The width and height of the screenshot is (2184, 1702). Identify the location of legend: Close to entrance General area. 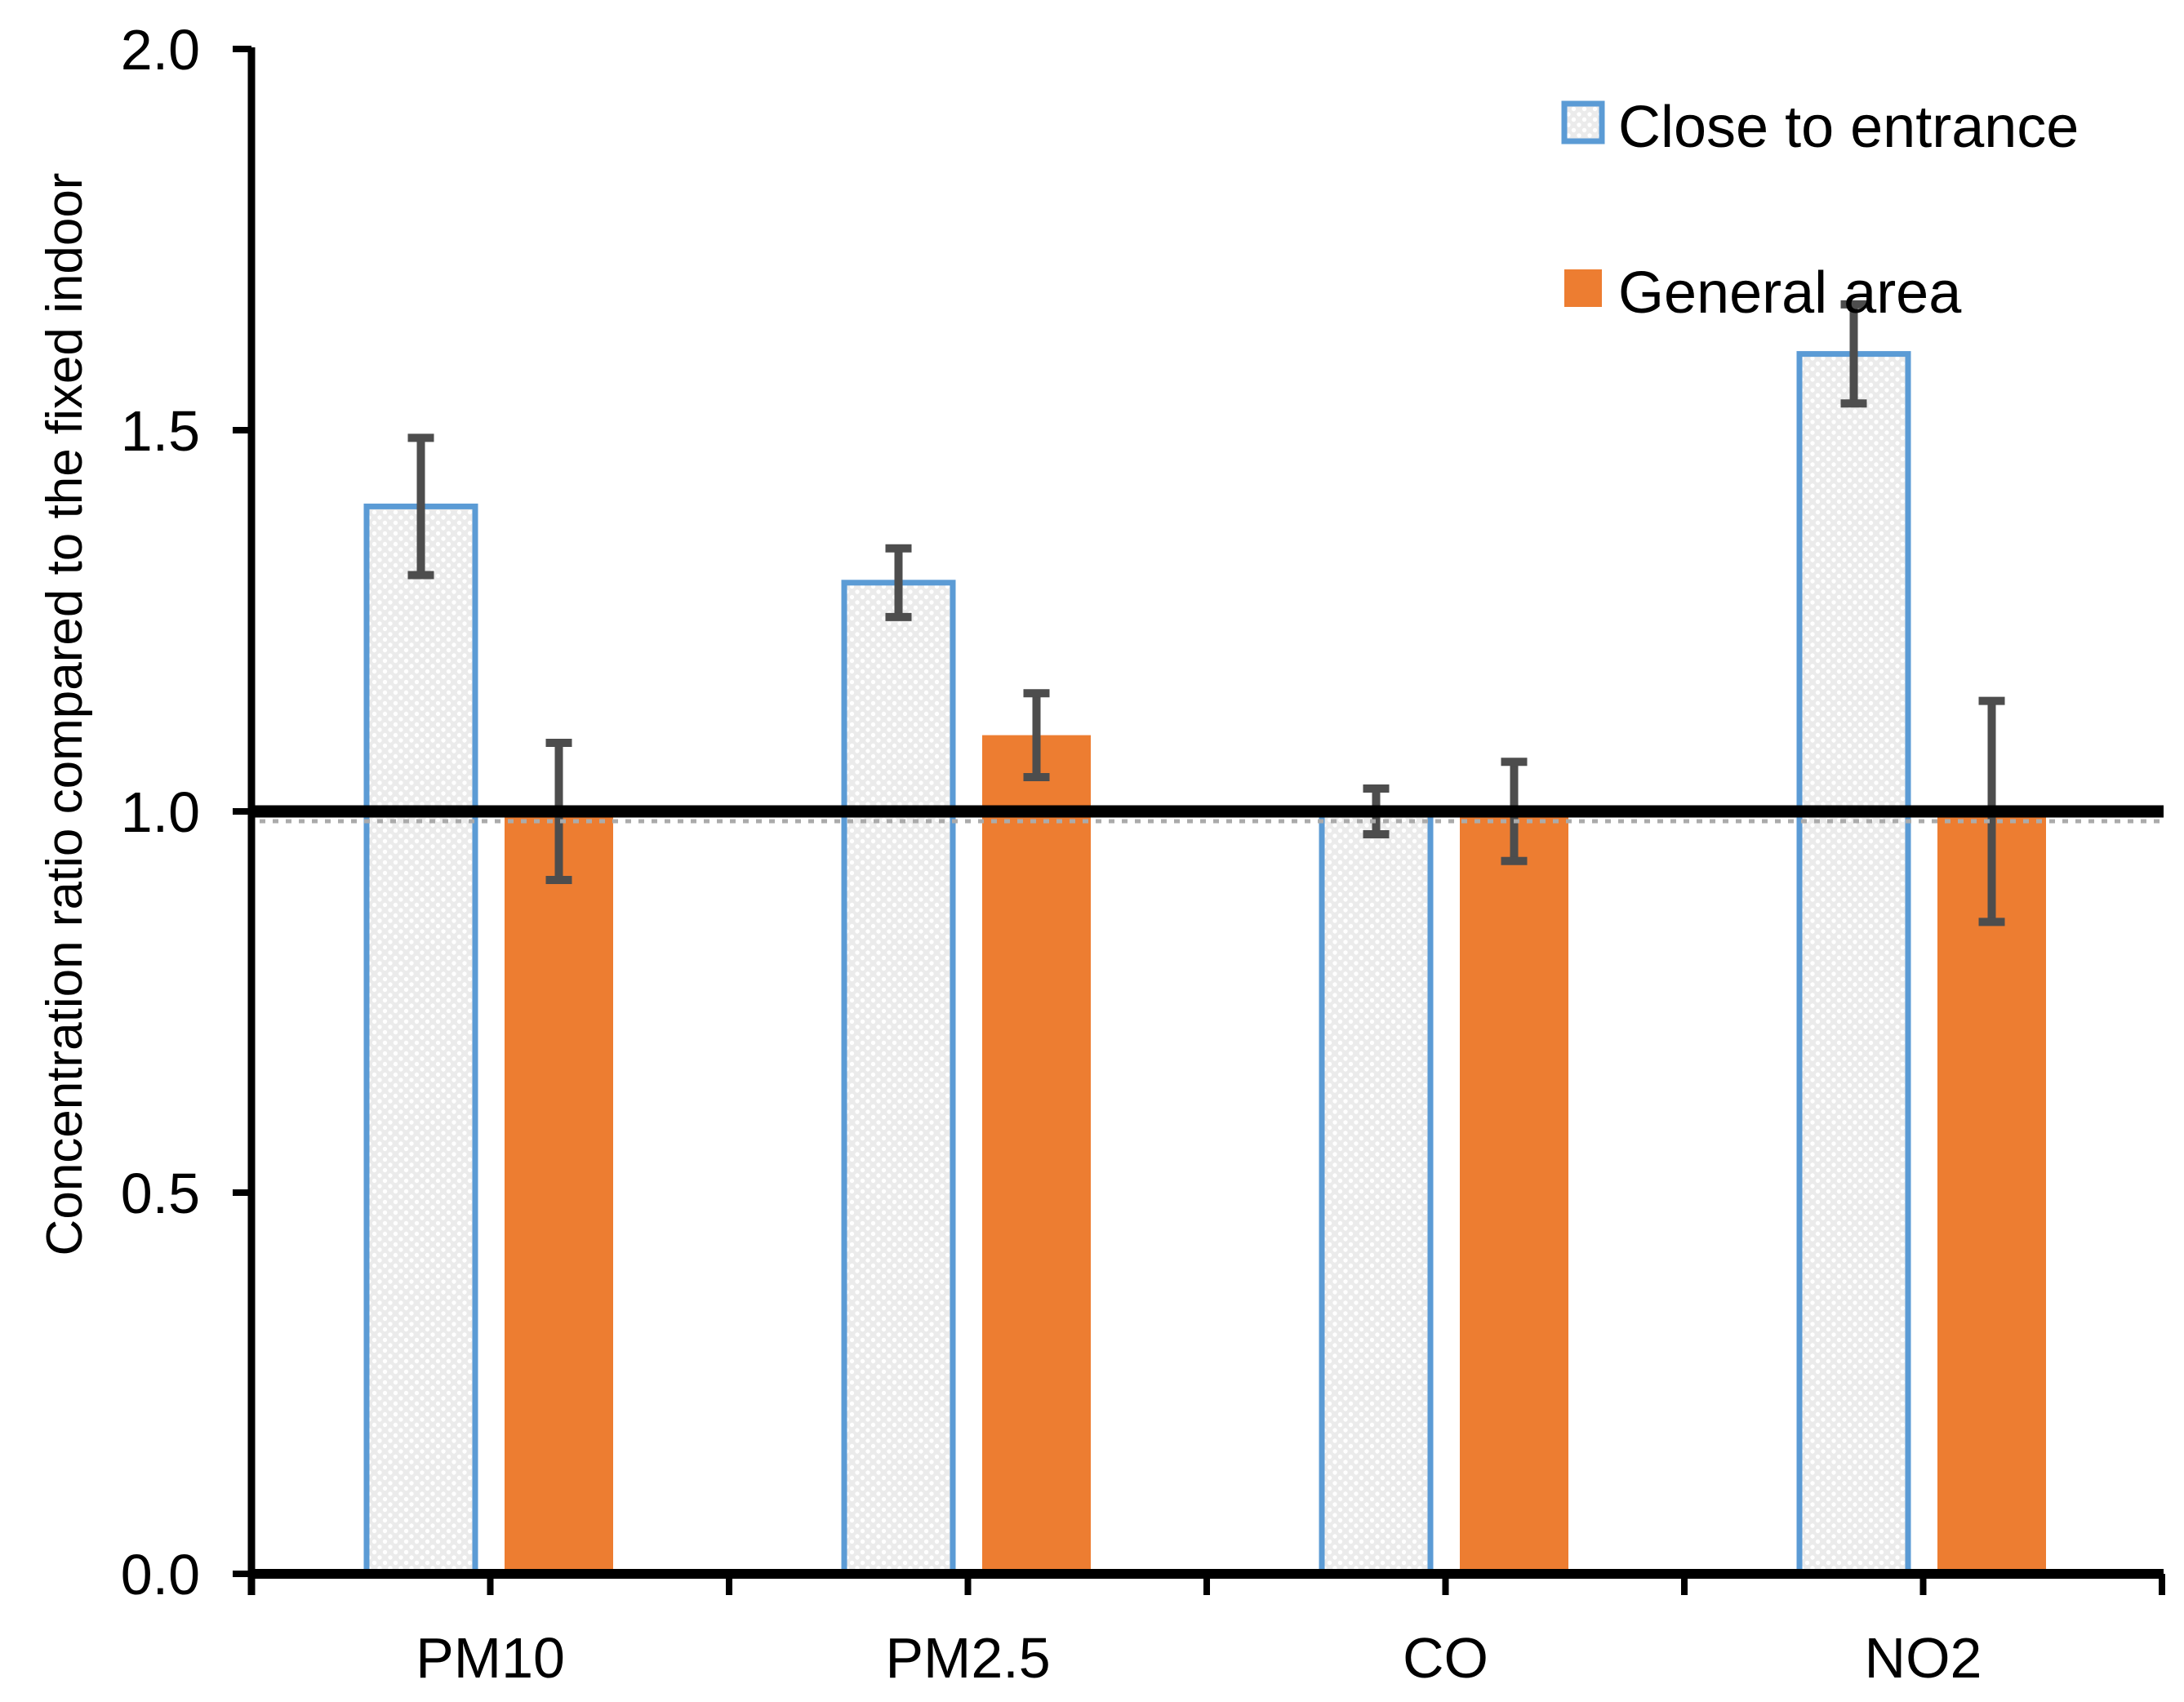
(1820, 211).